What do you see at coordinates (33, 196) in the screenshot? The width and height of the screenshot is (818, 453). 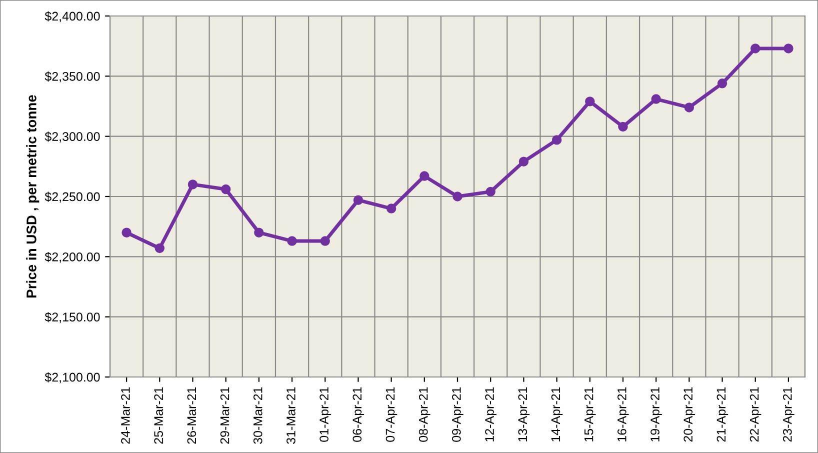 I see `y-axis-title: Price in USD , per metric tonne` at bounding box center [33, 196].